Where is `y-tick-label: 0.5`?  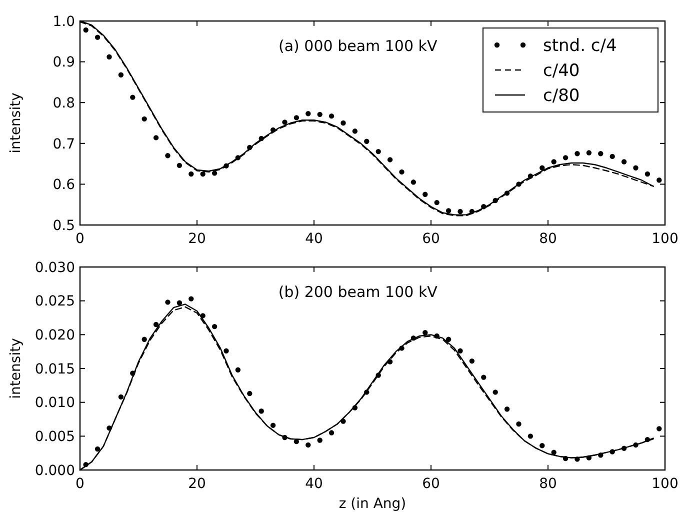
y-tick-label: 0.5 is located at coordinates (63, 226).